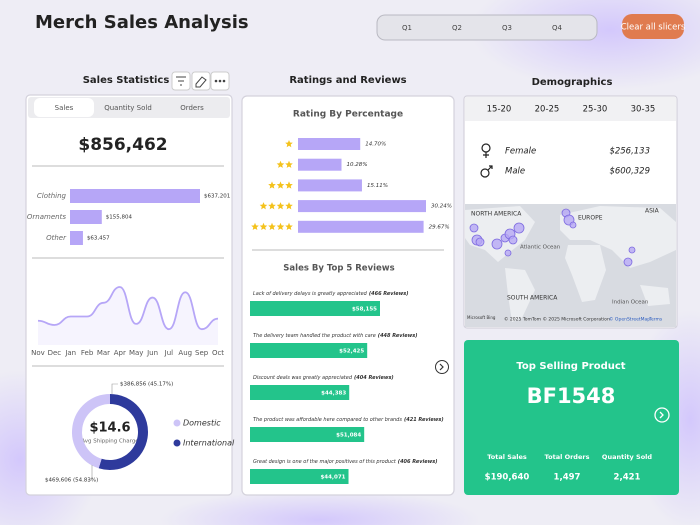  What do you see at coordinates (652, 211) in the screenshot?
I see `map-label: ASIA` at bounding box center [652, 211].